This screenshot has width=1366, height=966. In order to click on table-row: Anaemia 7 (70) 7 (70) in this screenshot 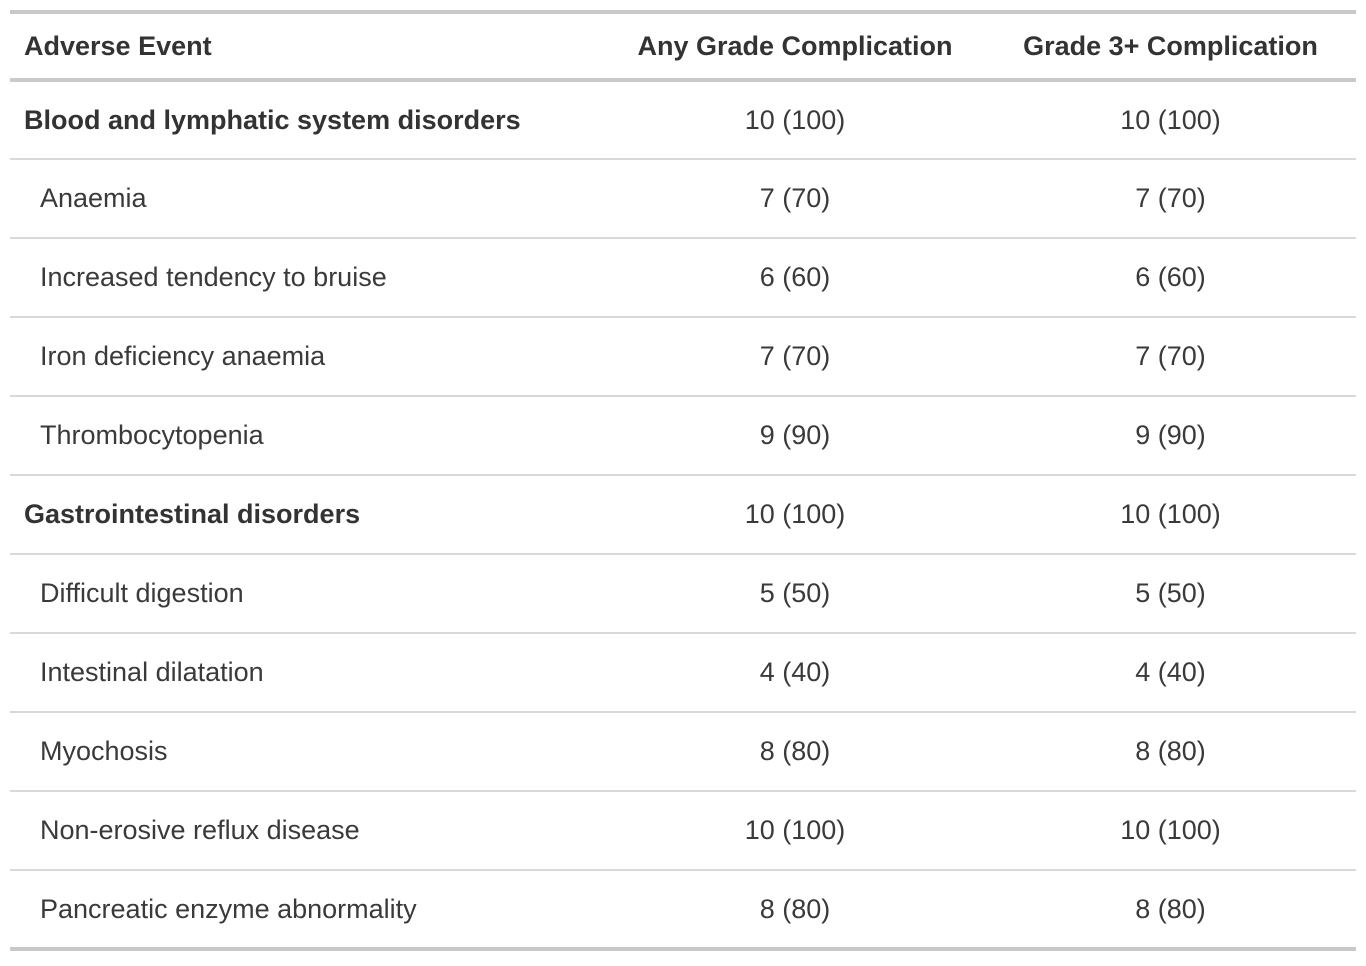, I will do `click(683, 198)`.